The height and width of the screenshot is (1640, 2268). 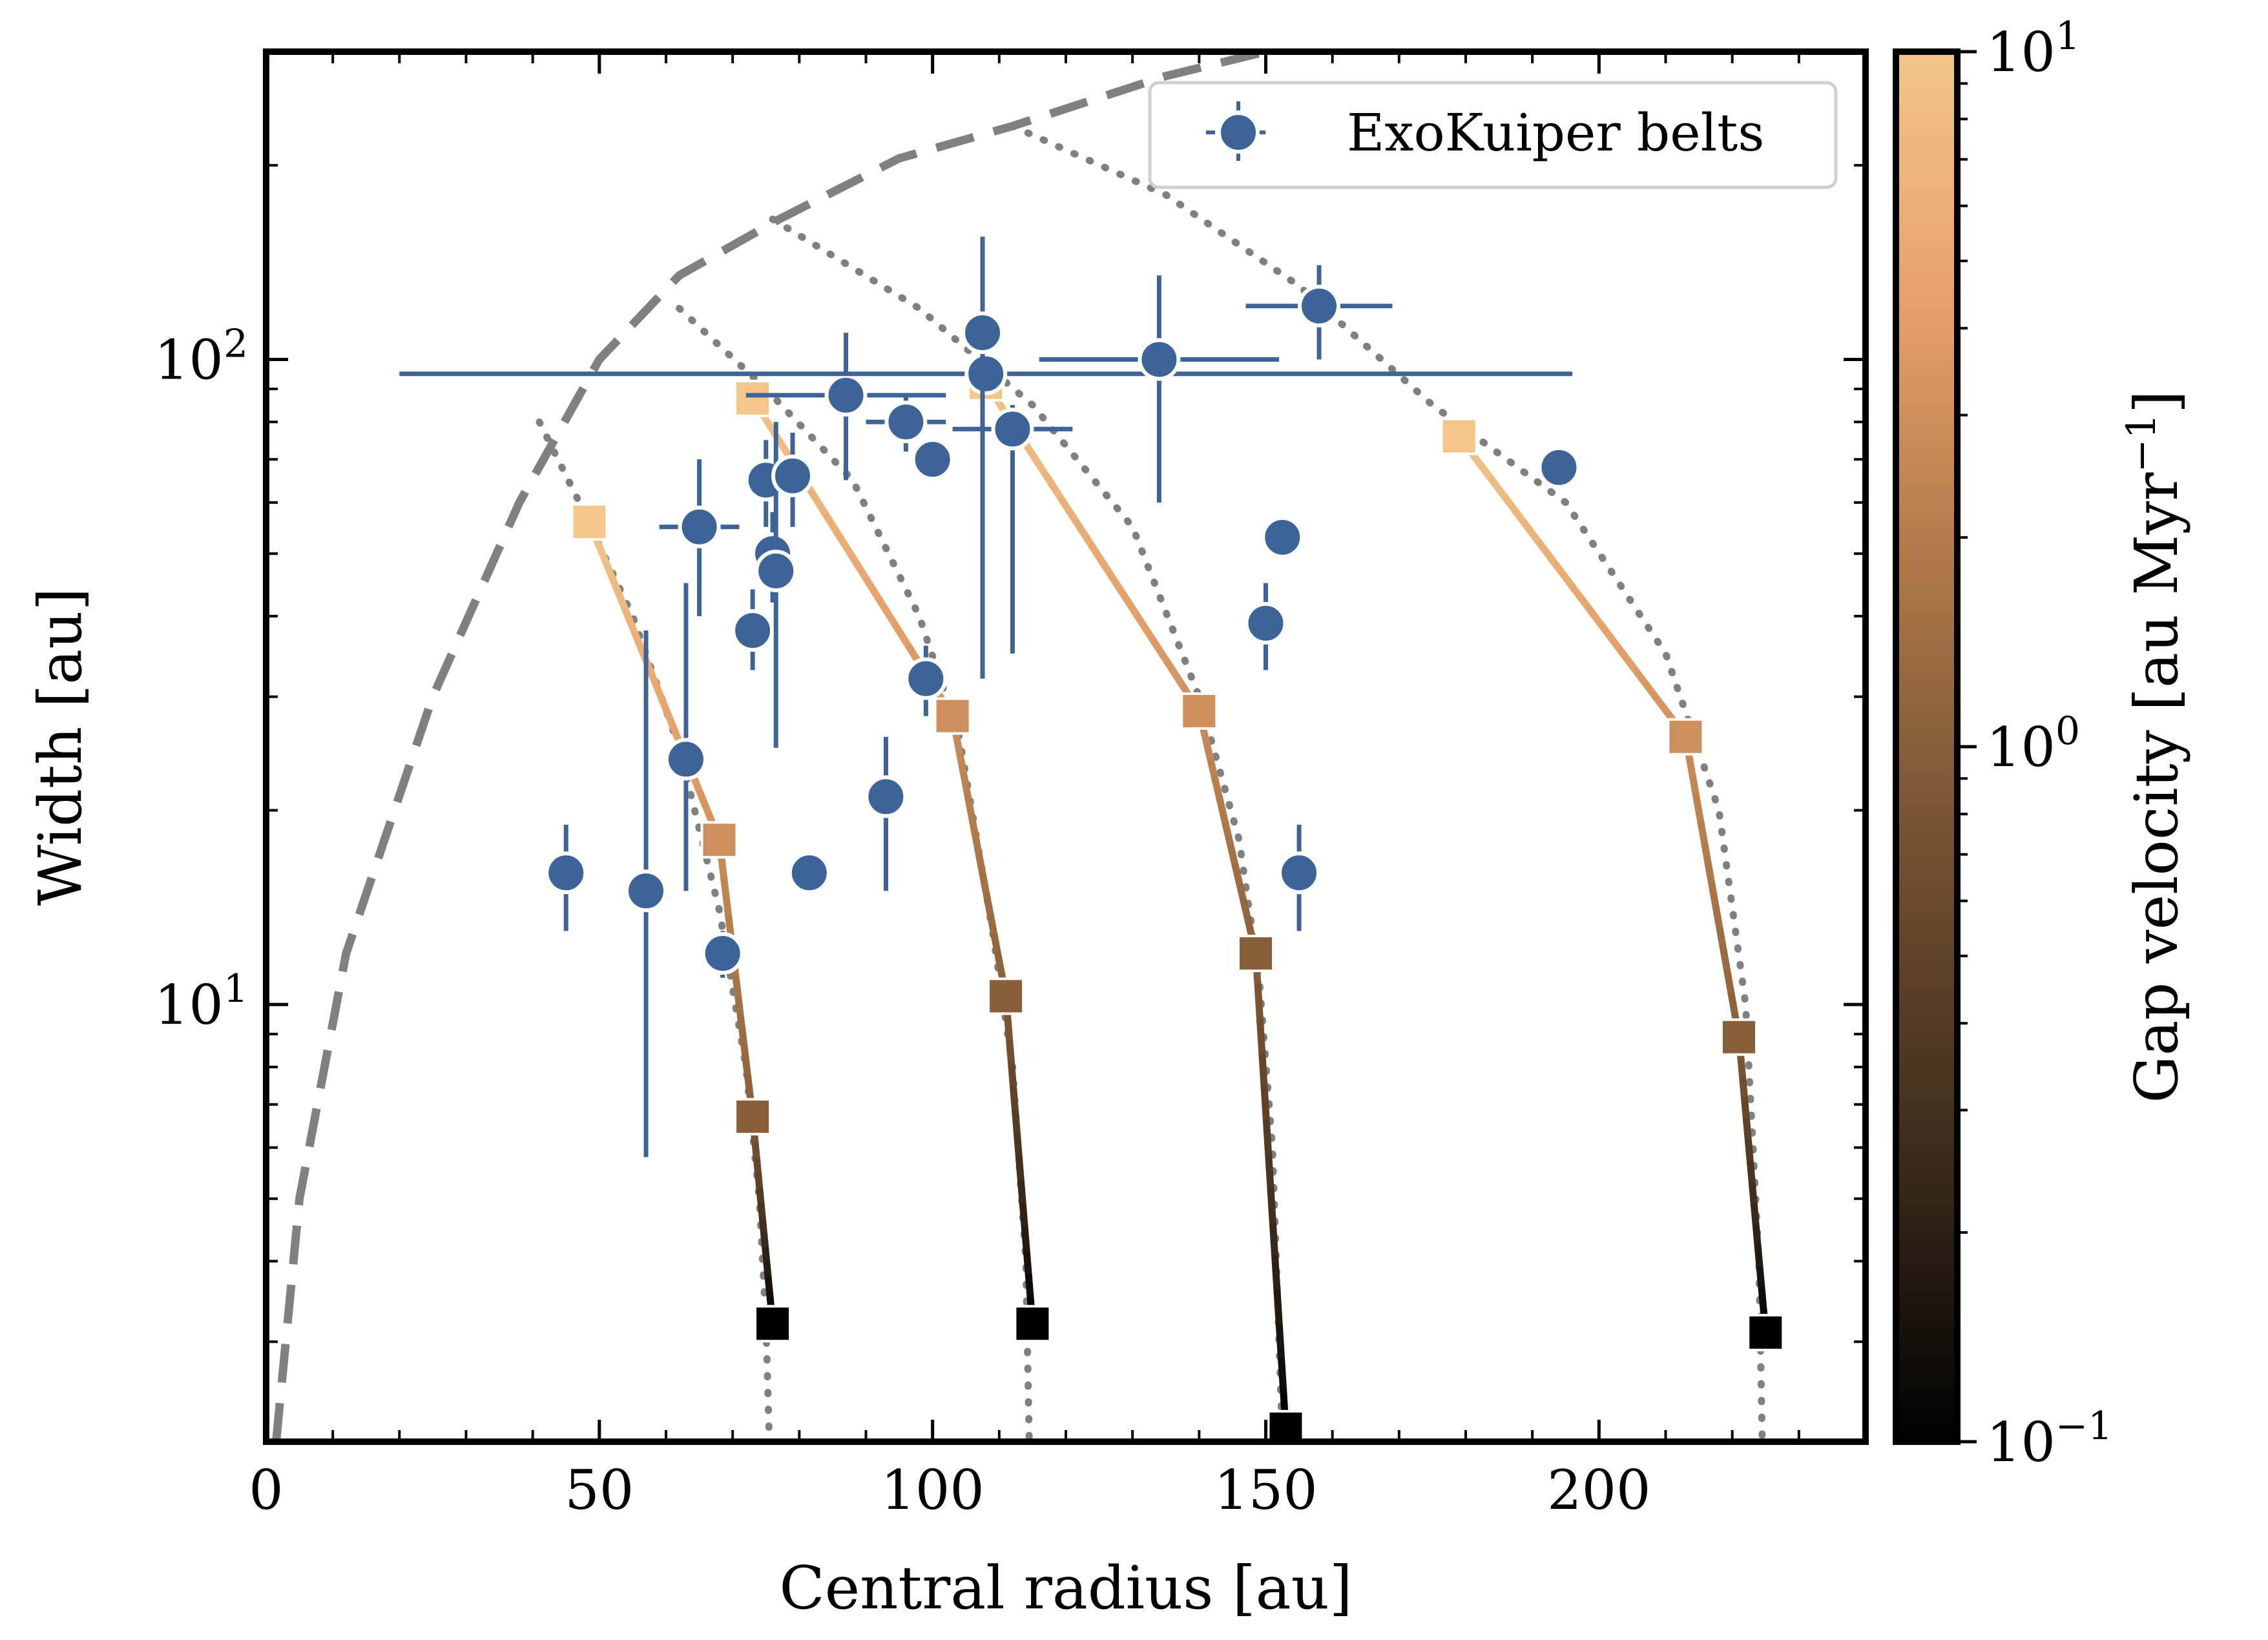 I want to click on y-tick-label: 102, so click(x=201, y=356).